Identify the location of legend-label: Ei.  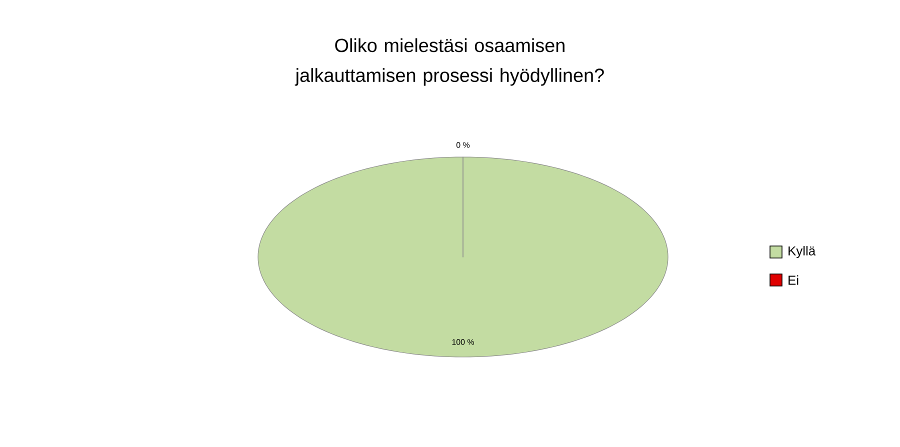
(793, 280).